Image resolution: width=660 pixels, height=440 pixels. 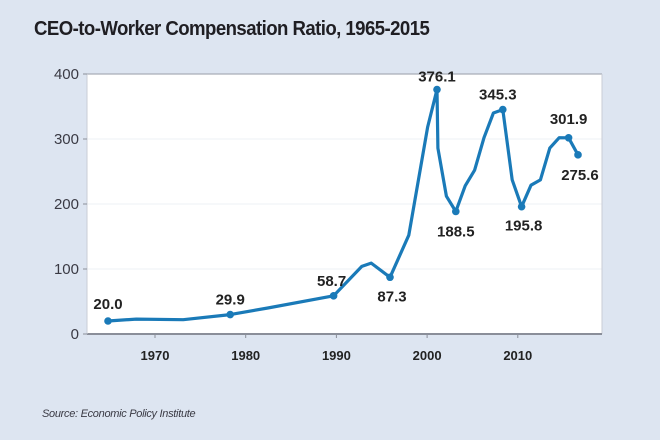 I want to click on data-label: 376.1, so click(x=437, y=77).